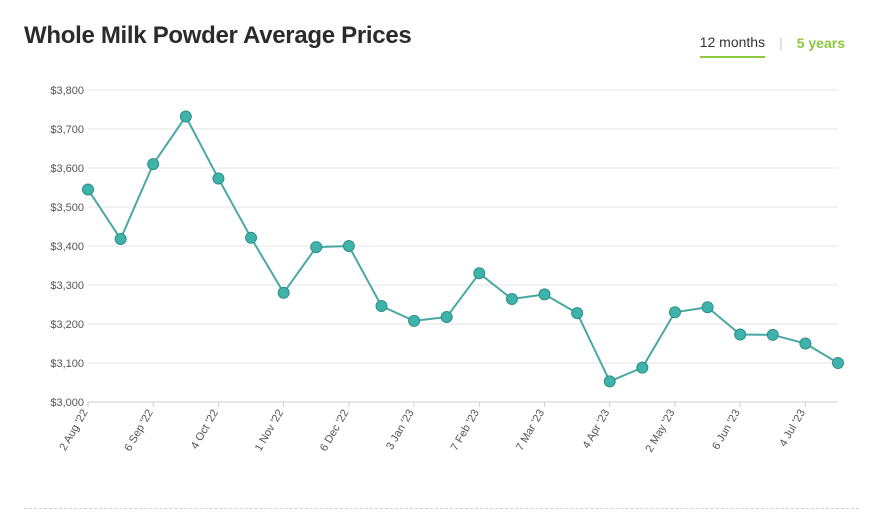 The width and height of the screenshot is (883, 523). Describe the element at coordinates (772, 46) in the screenshot. I see `time-range-tabs: 12 months | 5 years` at that location.